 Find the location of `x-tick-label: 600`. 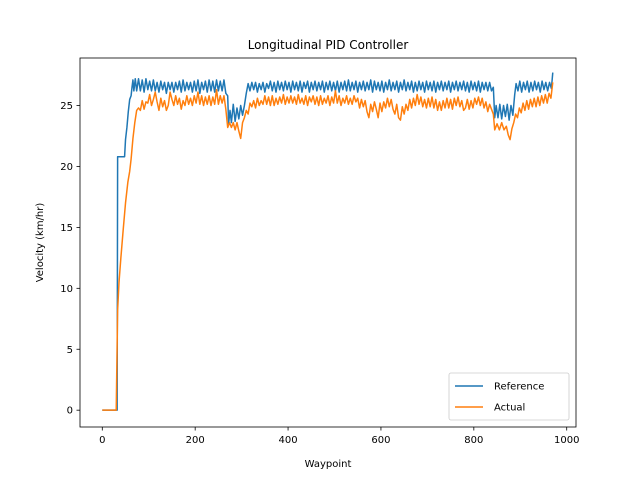

x-tick-label: 600 is located at coordinates (380, 440).